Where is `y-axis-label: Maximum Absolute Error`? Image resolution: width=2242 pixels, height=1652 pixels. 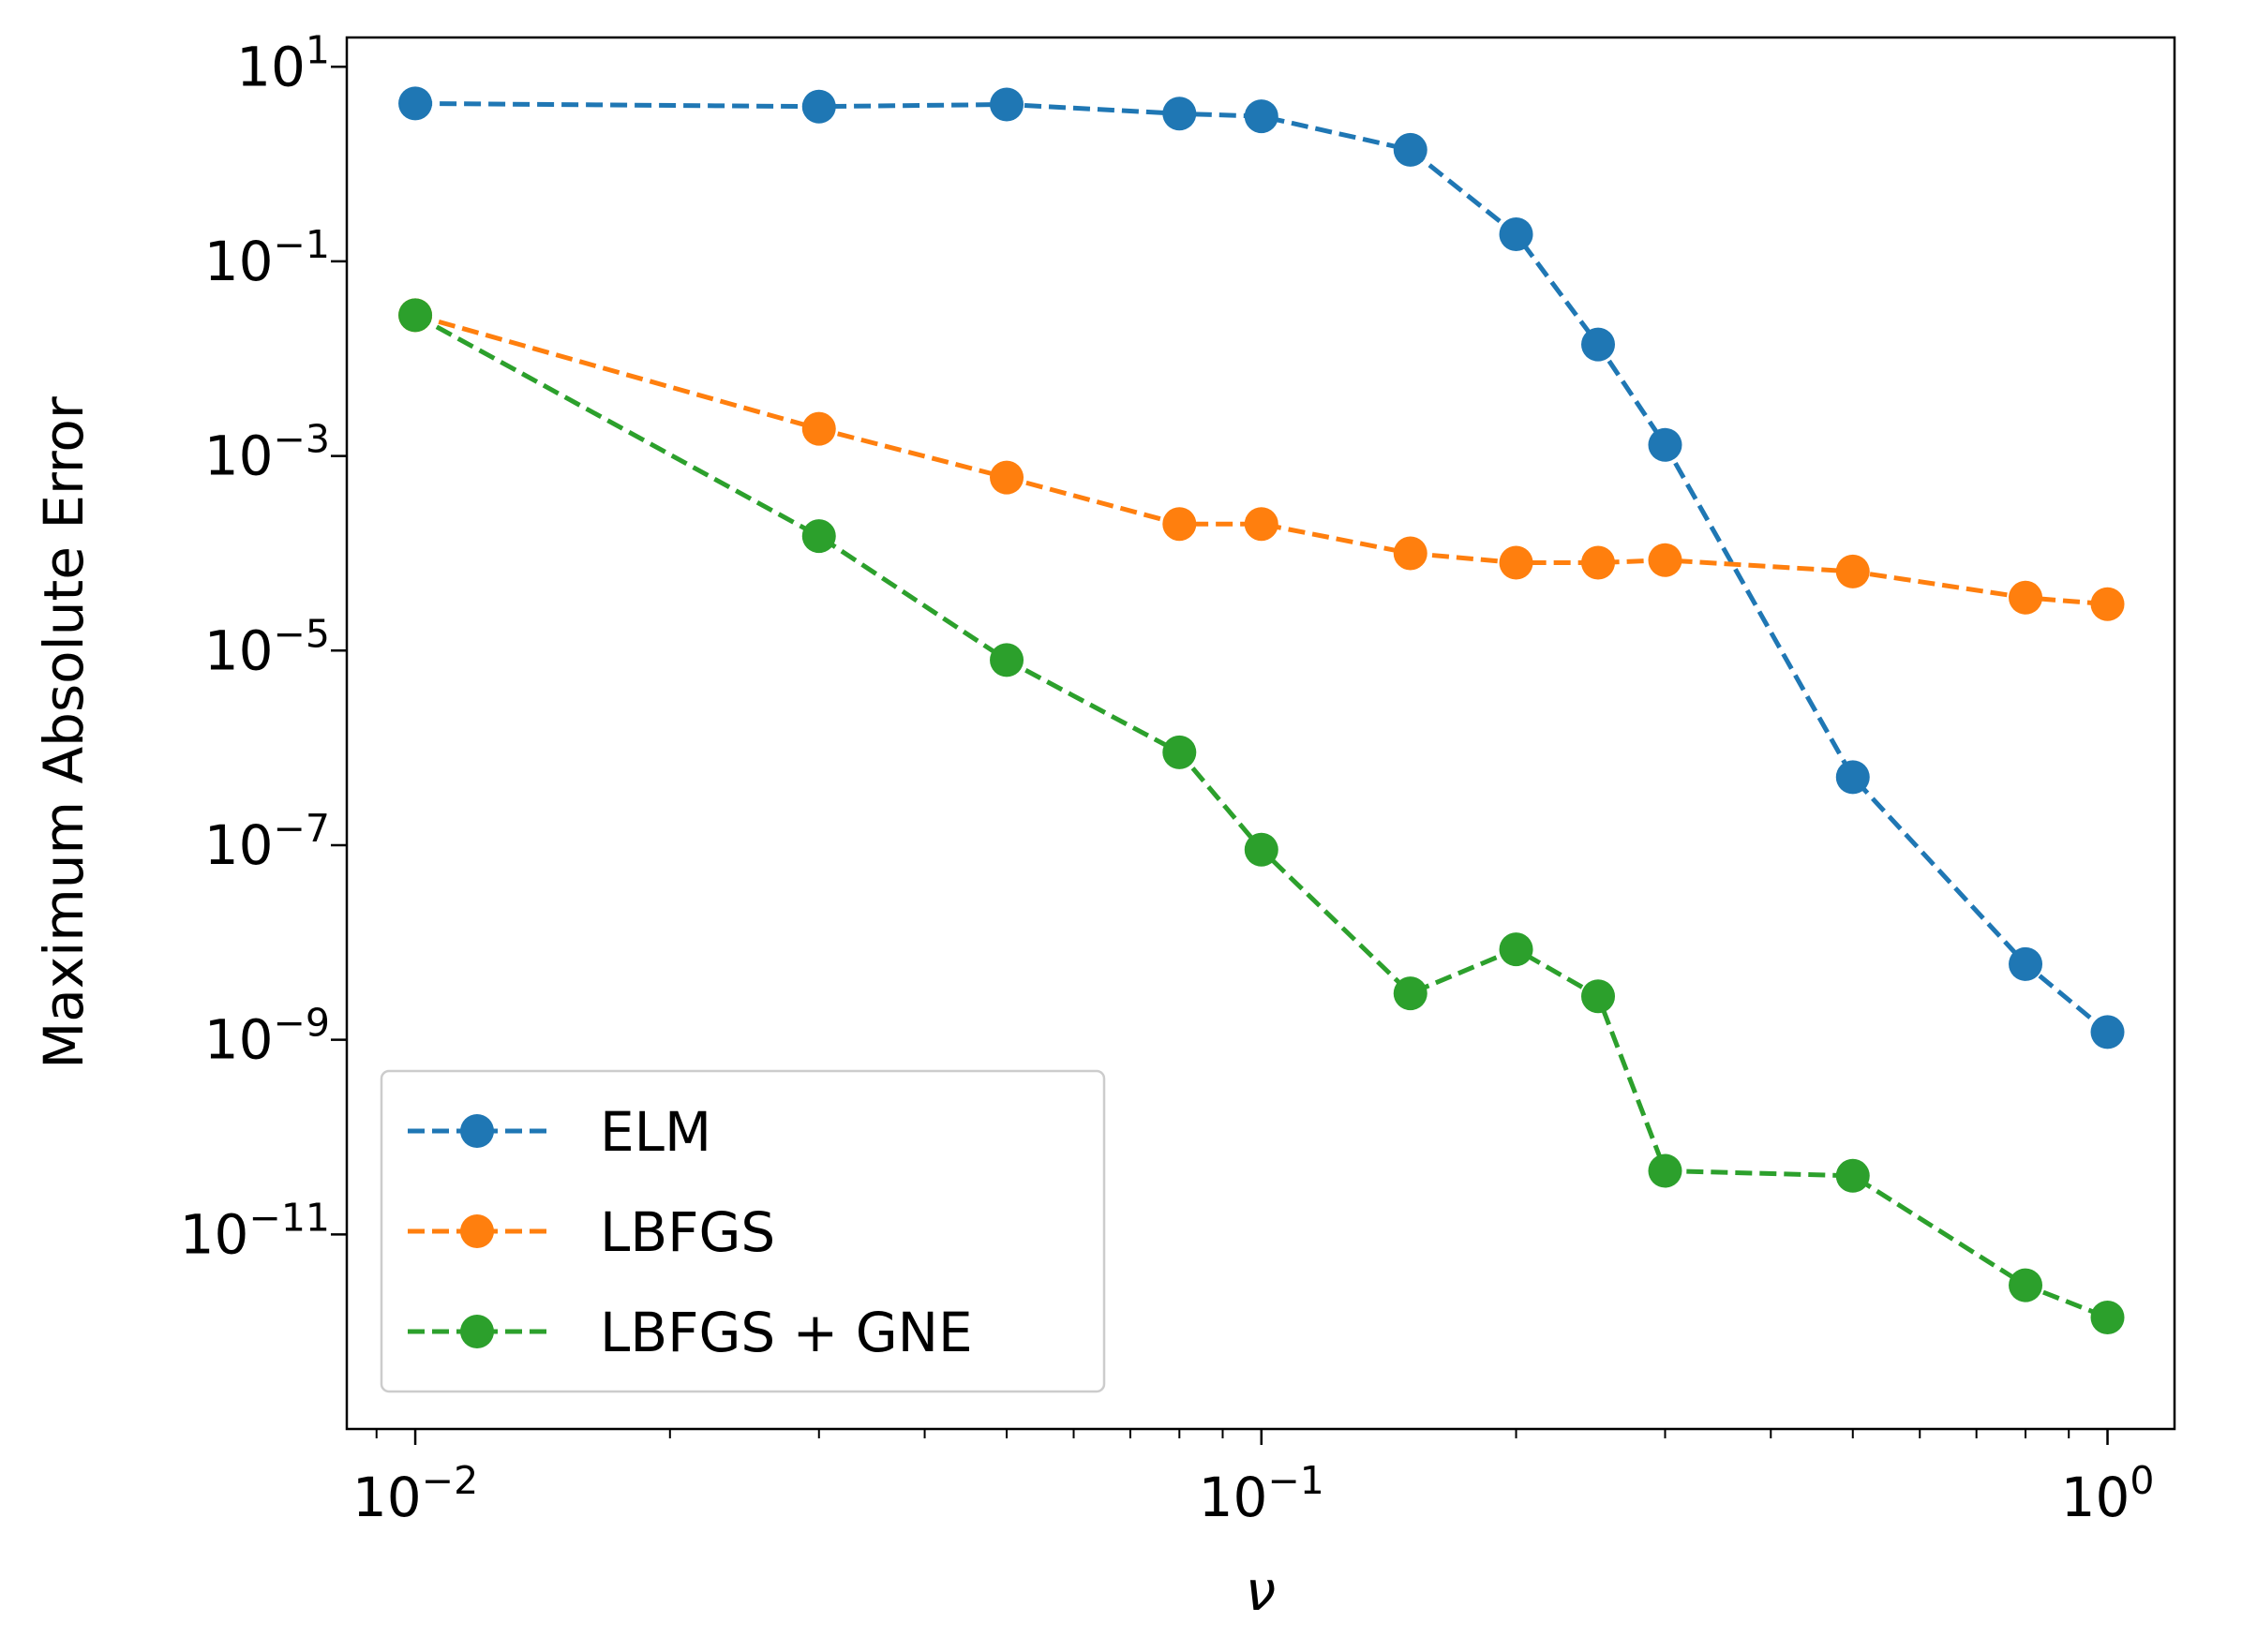 y-axis-label: Maximum Absolute Error is located at coordinates (64, 732).